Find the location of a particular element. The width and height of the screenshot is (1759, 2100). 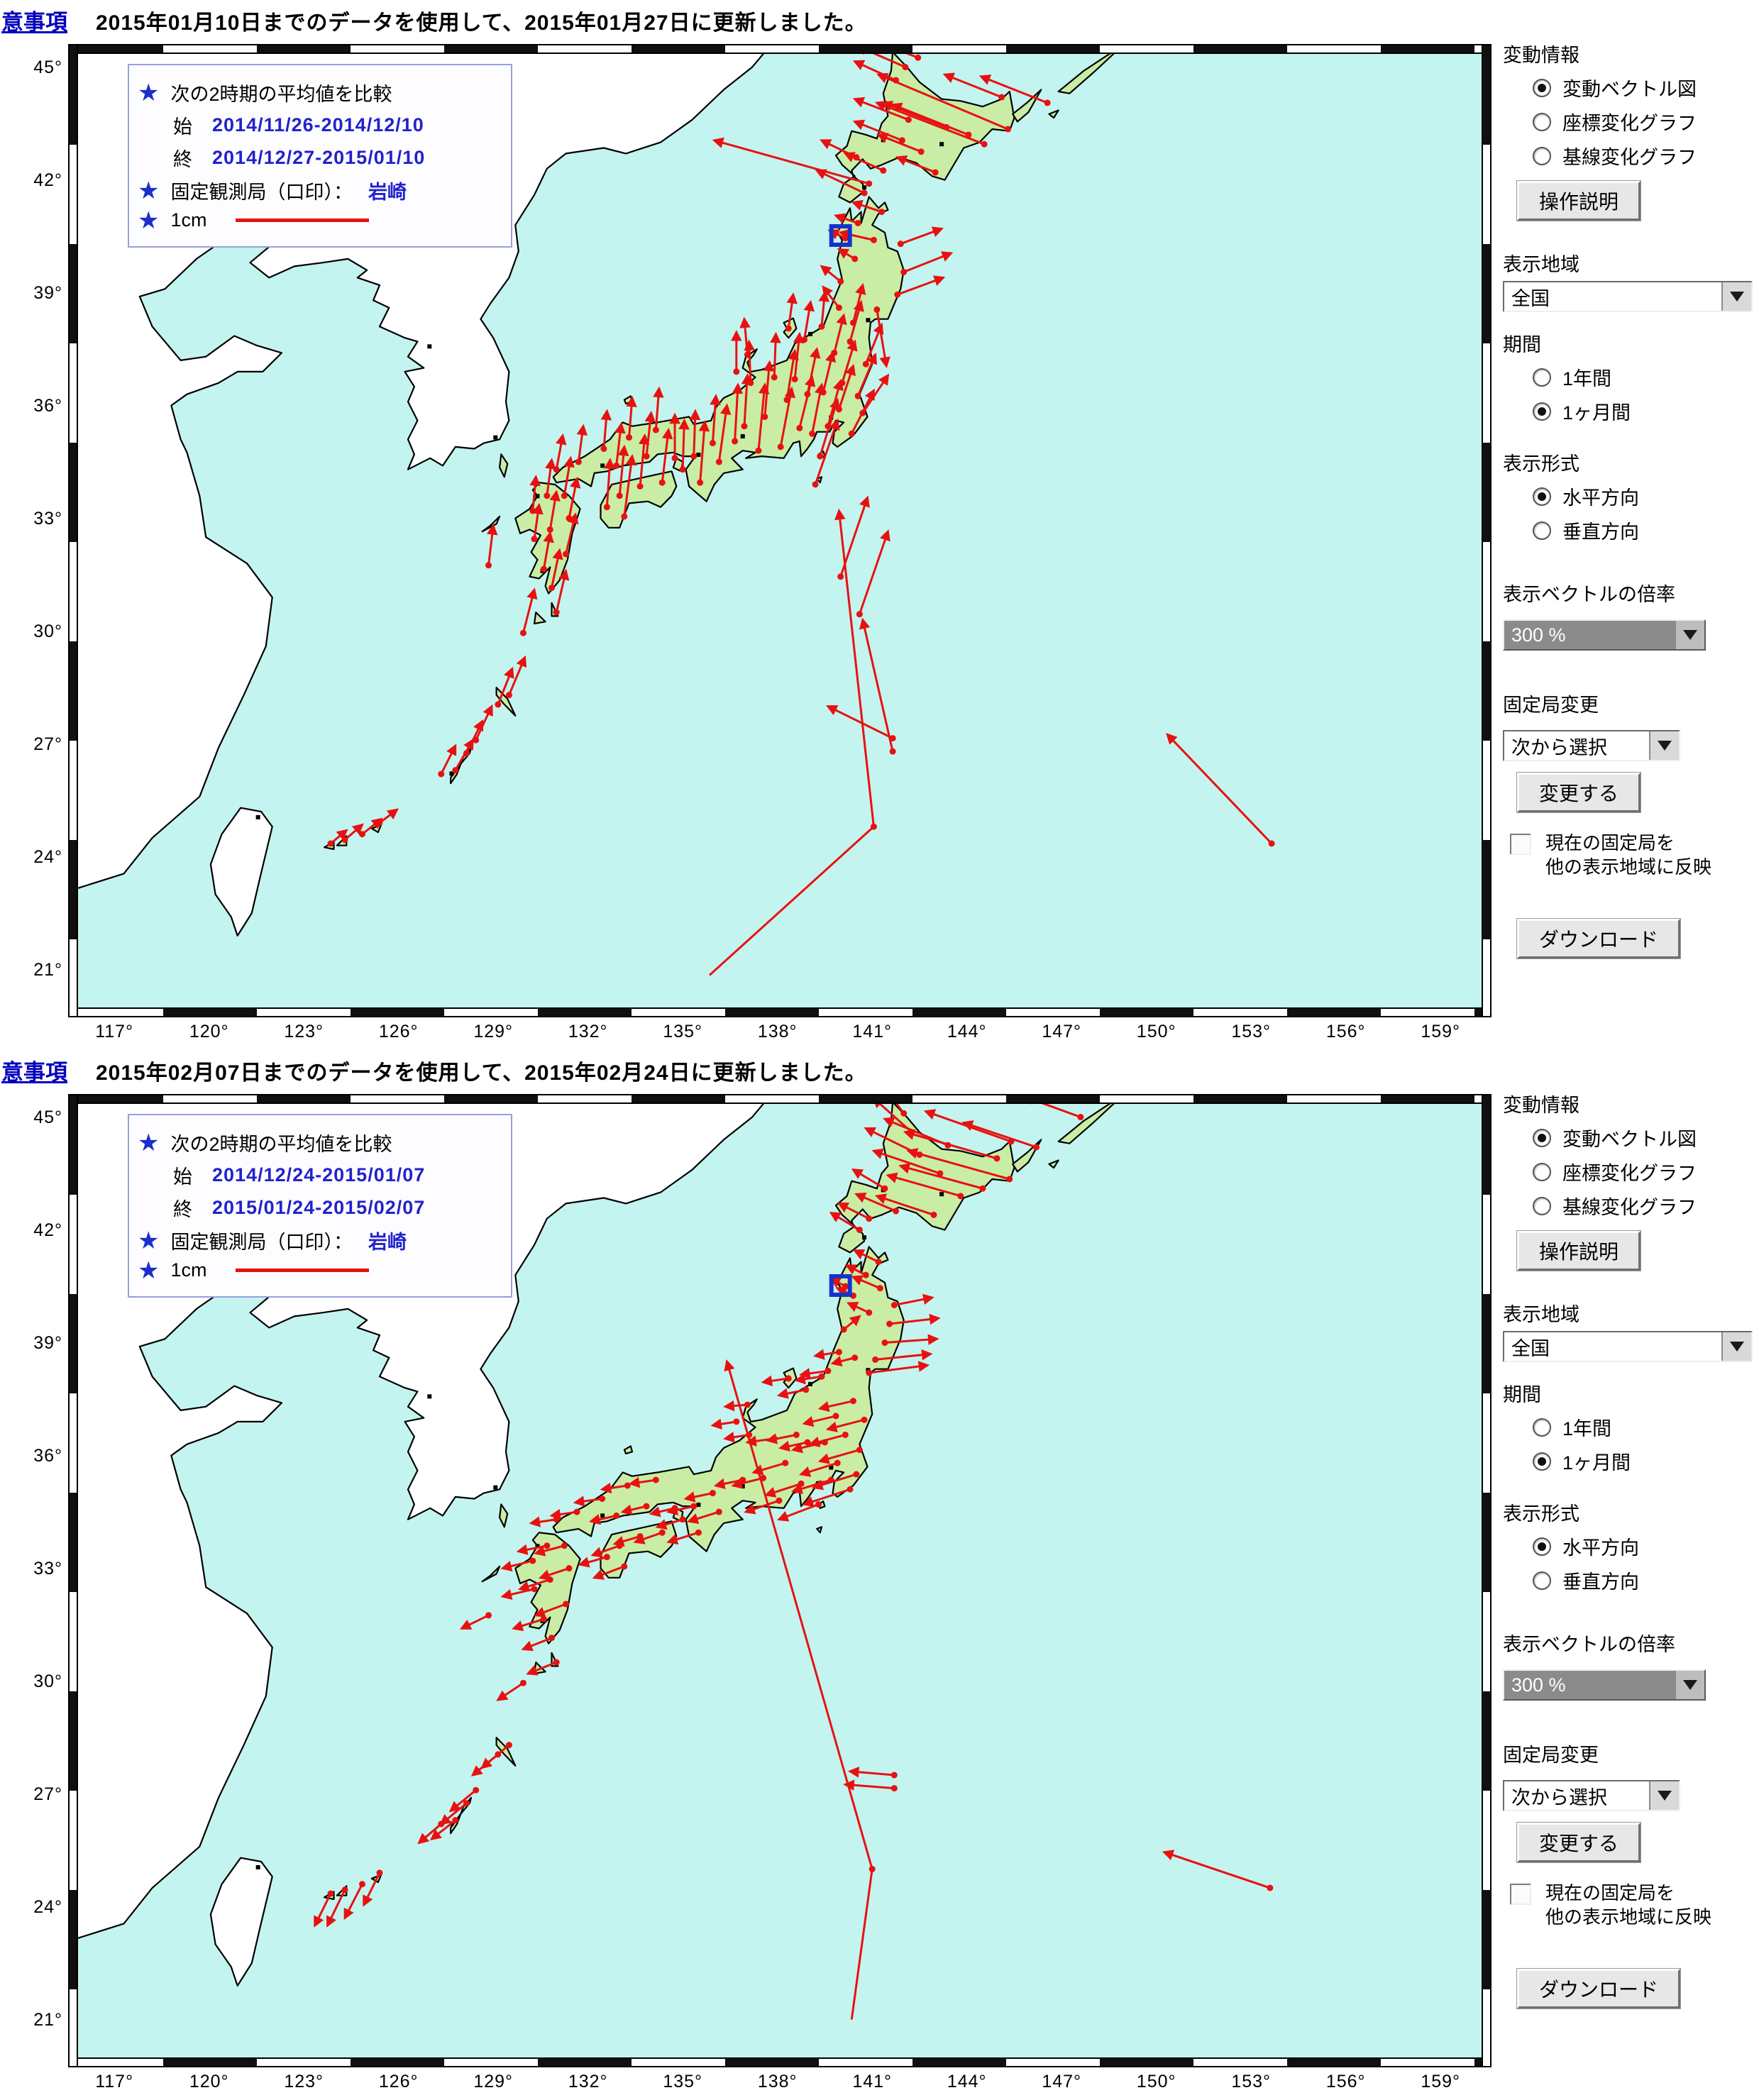

lon-tick-label: 120° is located at coordinates (209, 1031).